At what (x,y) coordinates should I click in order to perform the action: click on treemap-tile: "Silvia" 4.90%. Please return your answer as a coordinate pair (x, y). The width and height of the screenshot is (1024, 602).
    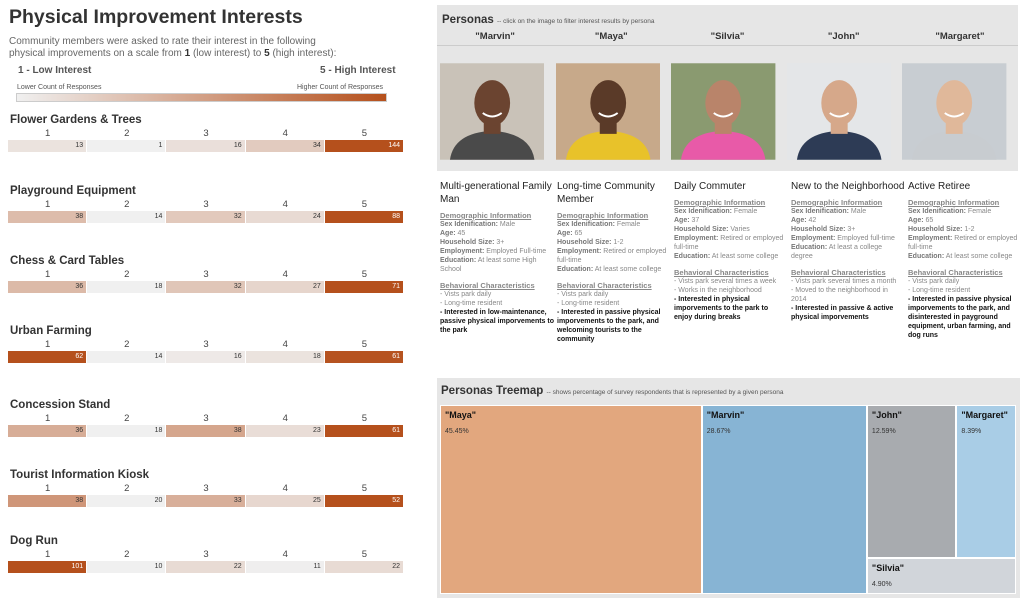
    Looking at the image, I should click on (941, 576).